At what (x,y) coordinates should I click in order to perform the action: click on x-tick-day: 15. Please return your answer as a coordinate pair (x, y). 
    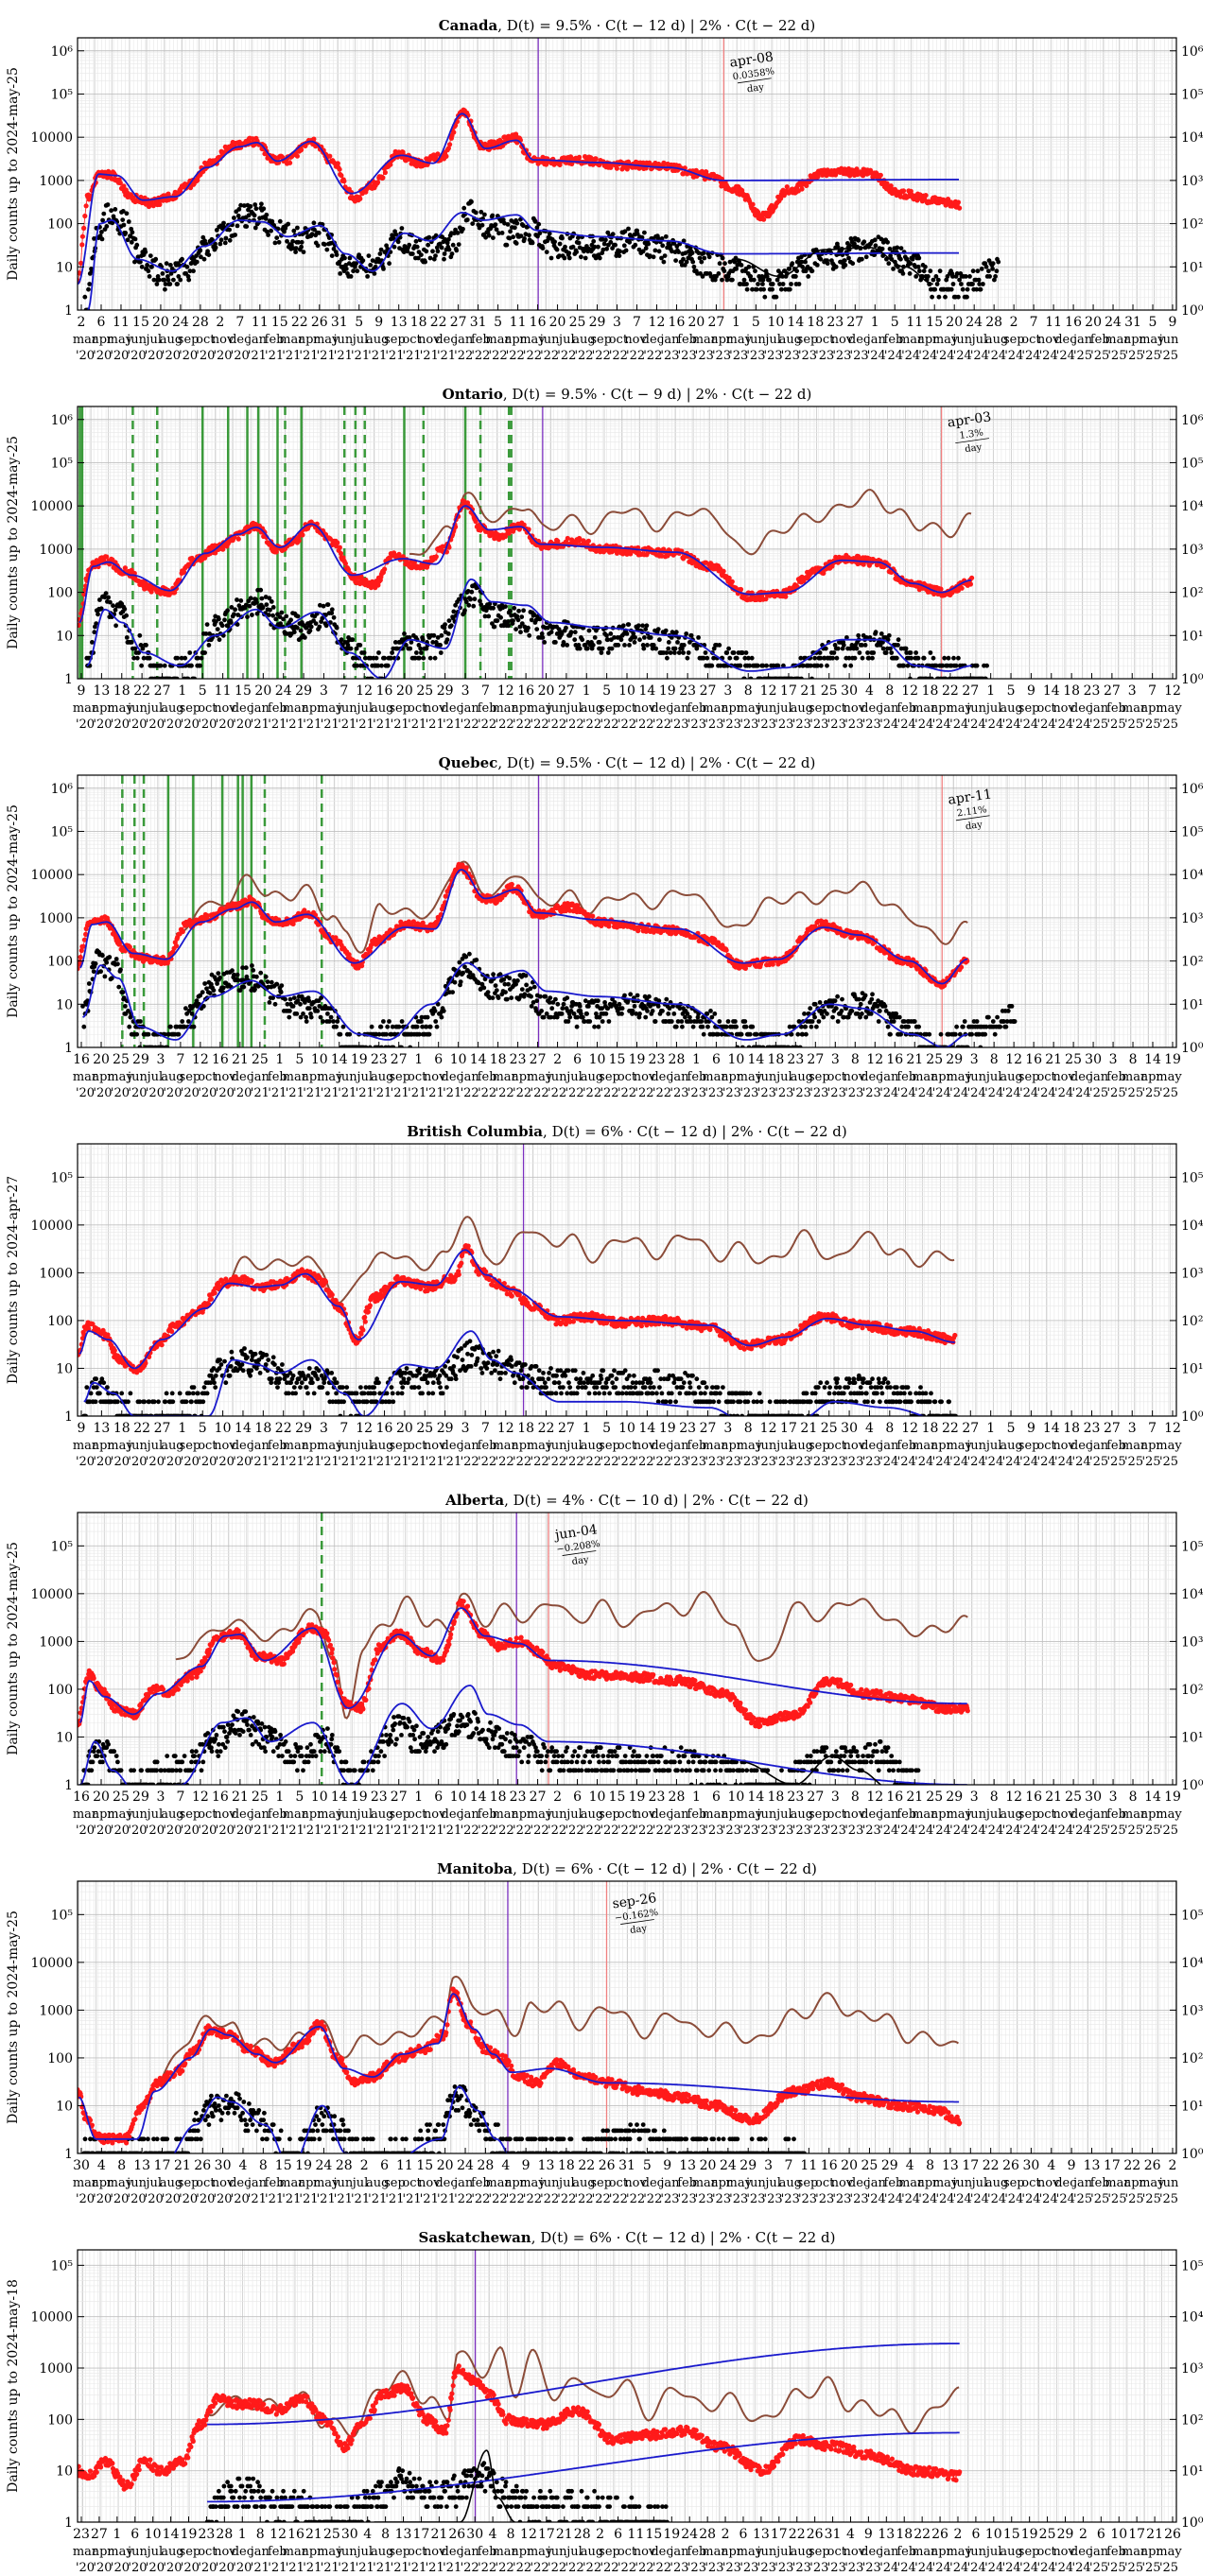
    Looking at the image, I should click on (279, 323).